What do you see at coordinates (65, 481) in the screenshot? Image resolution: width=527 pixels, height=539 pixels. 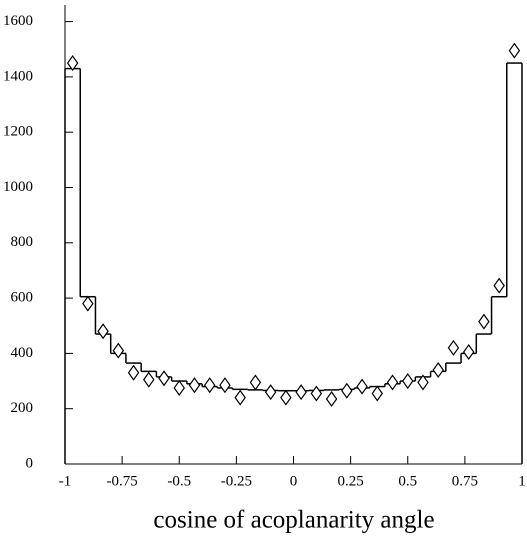 I see `x-tick-label: -1` at bounding box center [65, 481].